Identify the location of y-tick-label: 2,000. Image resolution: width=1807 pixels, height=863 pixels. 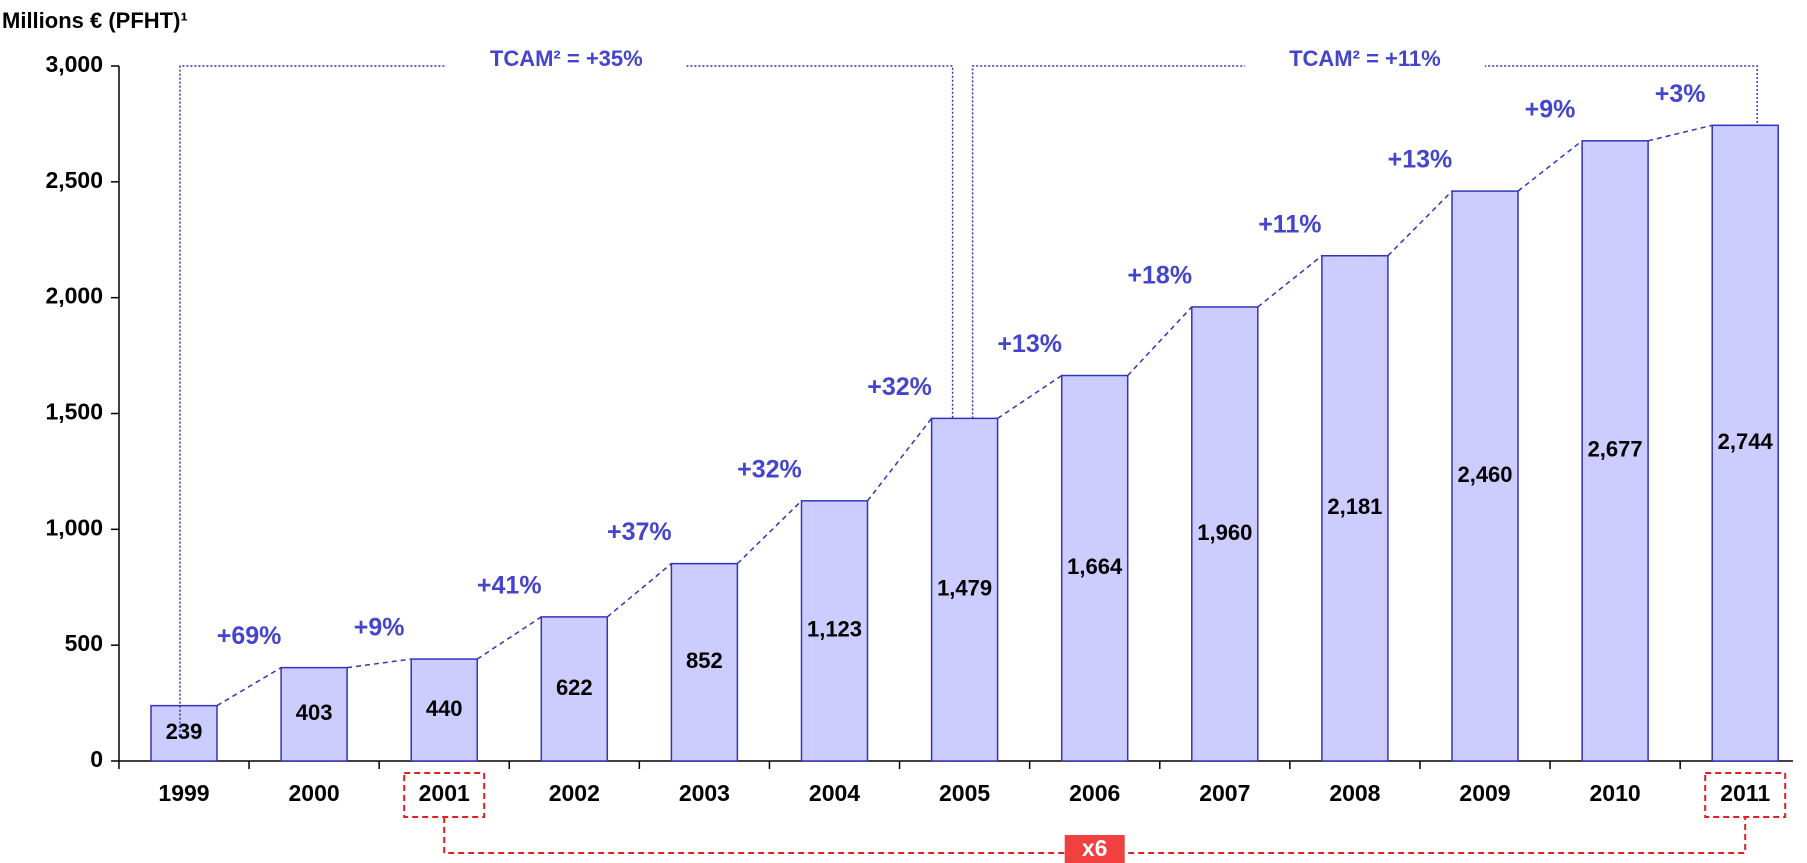
(74, 296).